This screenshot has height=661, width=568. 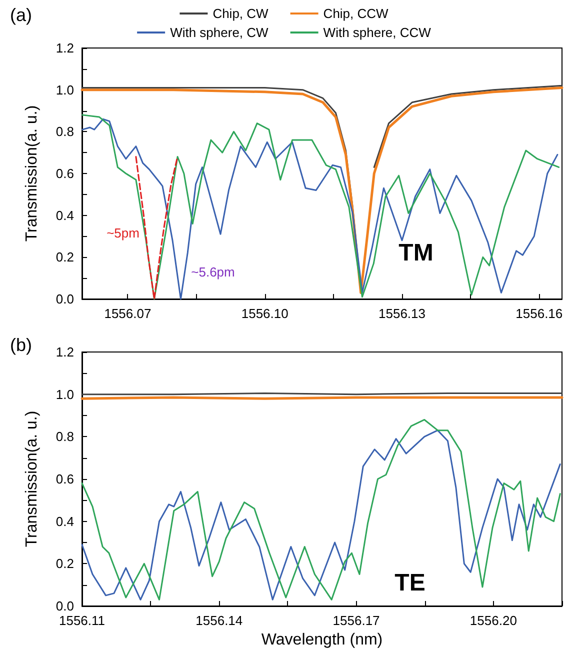 I want to click on text: (a), so click(x=21, y=15).